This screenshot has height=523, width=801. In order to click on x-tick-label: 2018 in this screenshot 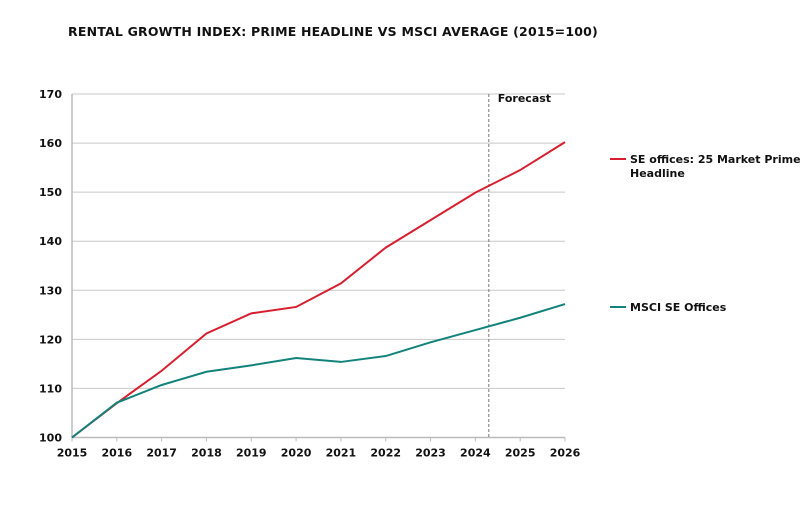, I will do `click(206, 453)`.